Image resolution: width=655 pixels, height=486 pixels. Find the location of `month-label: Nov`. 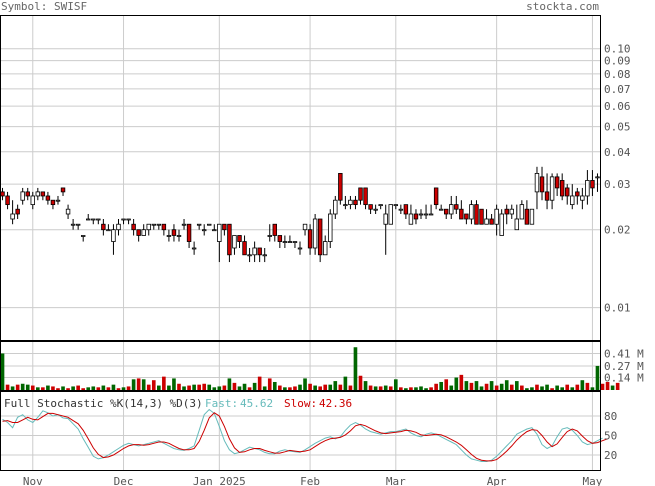

month-label: Nov is located at coordinates (33, 480).